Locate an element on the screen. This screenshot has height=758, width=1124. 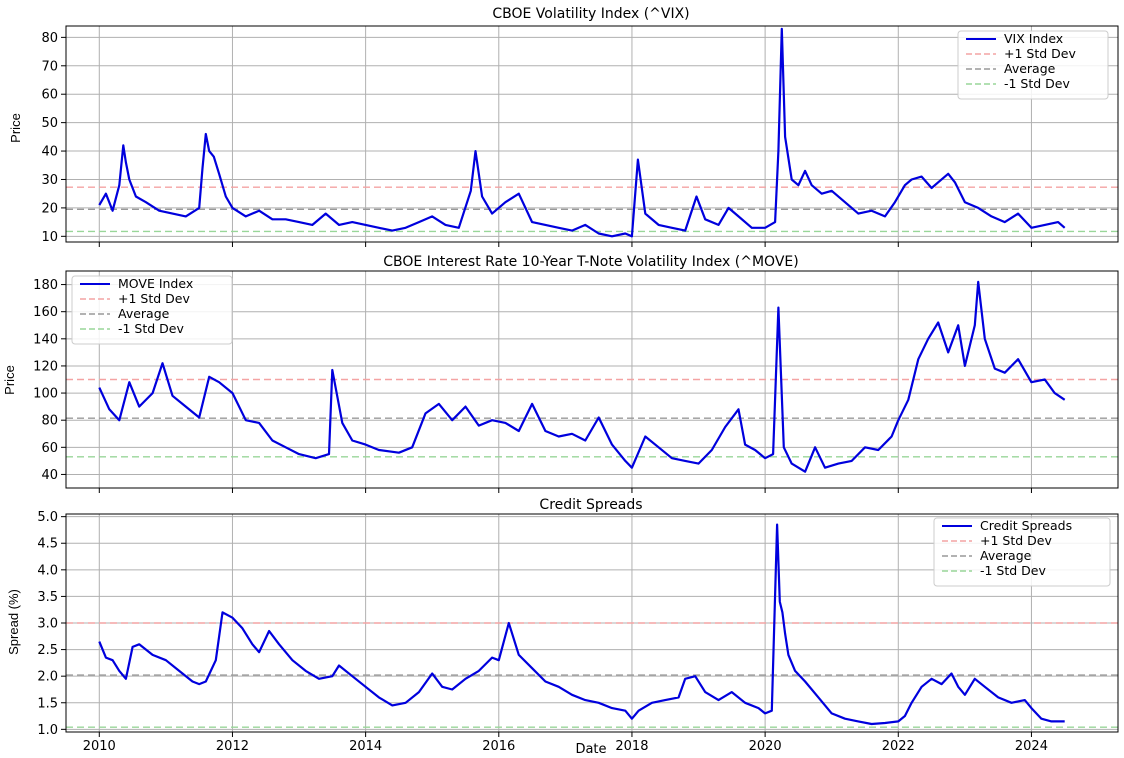
vix-ytick-label: 80 is located at coordinates (49, 38).